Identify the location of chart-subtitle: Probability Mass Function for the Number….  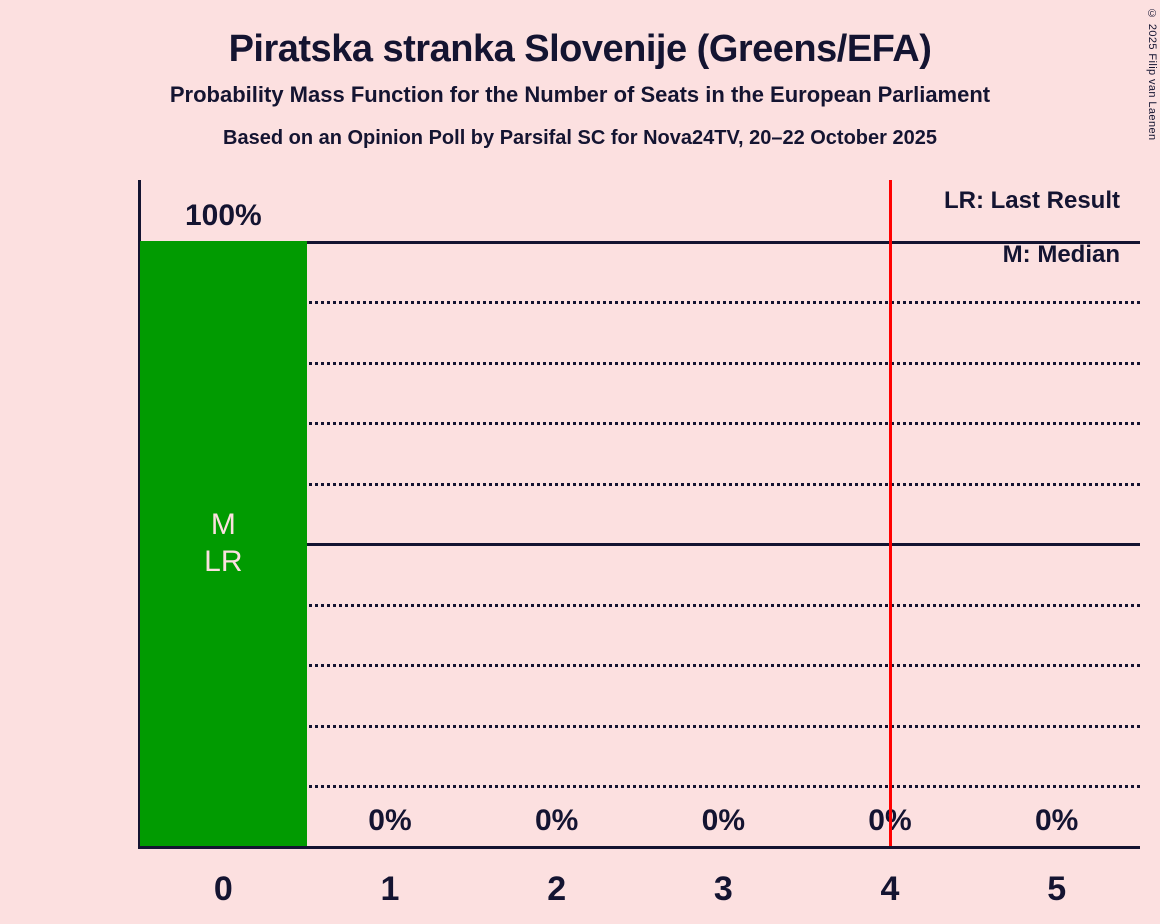
(580, 94).